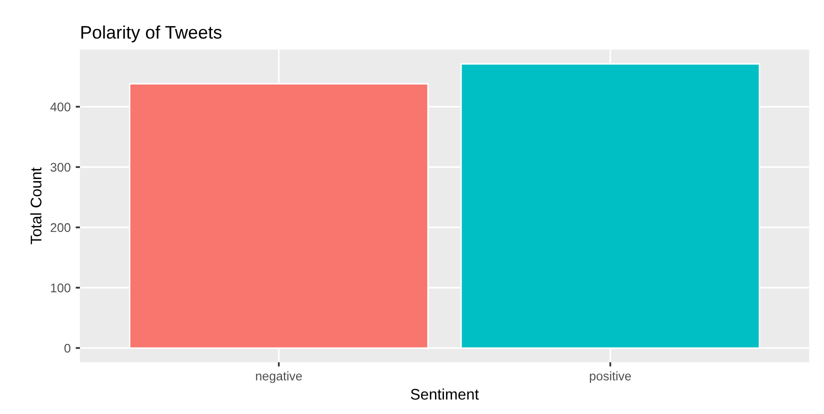 Image resolution: width=824 pixels, height=414 pixels. Describe the element at coordinates (444, 394) in the screenshot. I see `x-axis-title: Sentiment` at that location.